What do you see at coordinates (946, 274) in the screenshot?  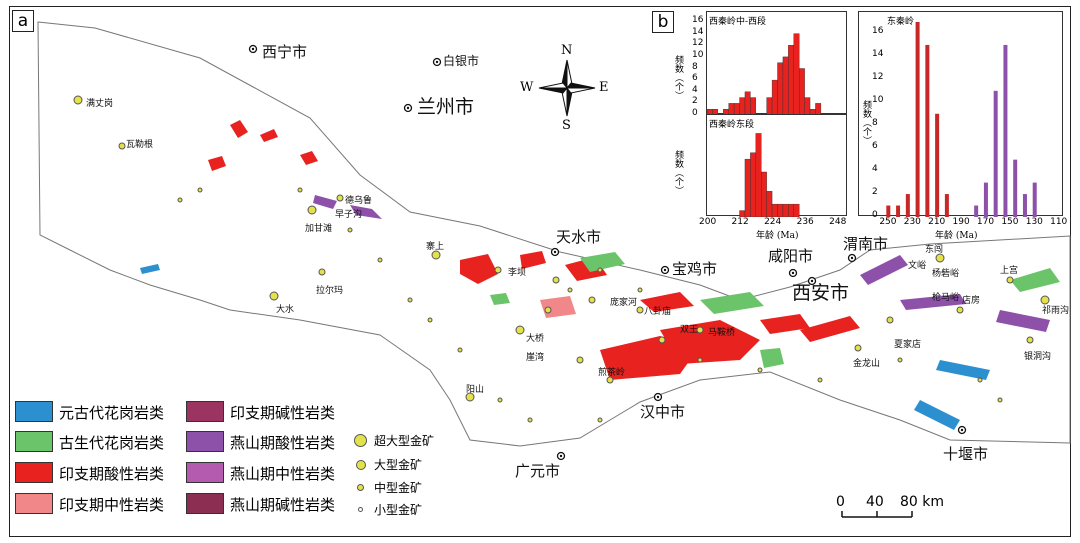 I see `deposit-label: 杨砦峪` at bounding box center [946, 274].